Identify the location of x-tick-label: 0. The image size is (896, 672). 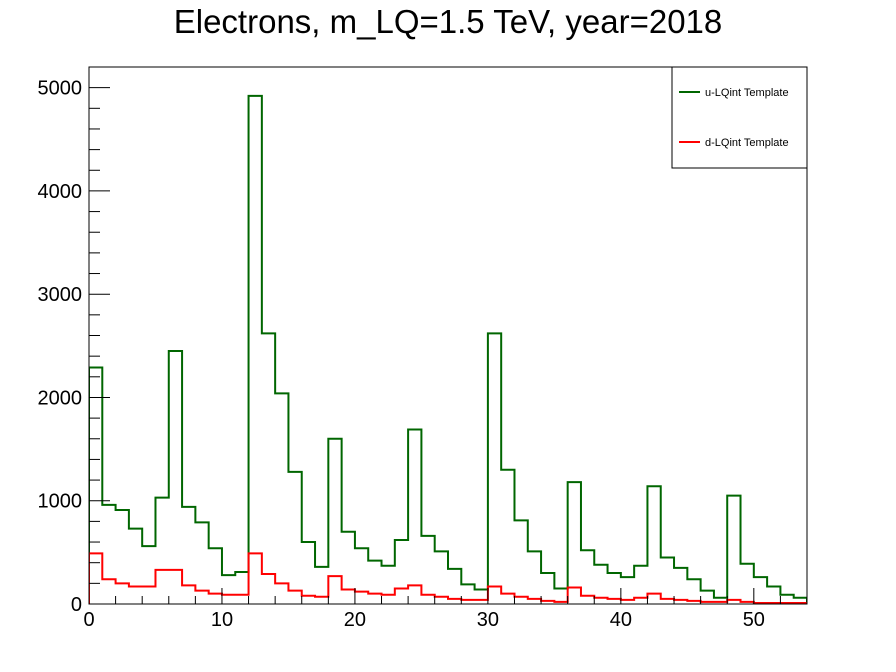
(88, 620).